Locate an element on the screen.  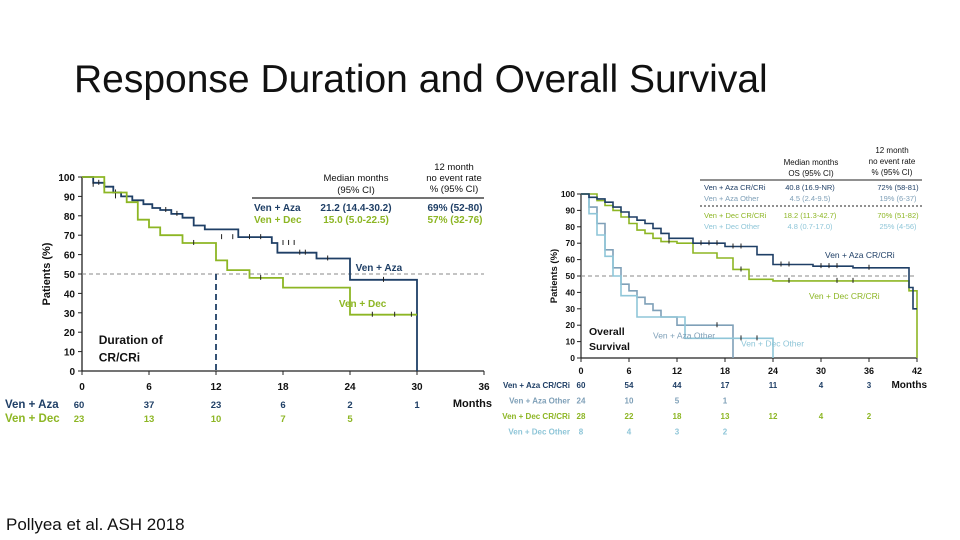
left-y-tick-label: 40 is located at coordinates (70, 294).